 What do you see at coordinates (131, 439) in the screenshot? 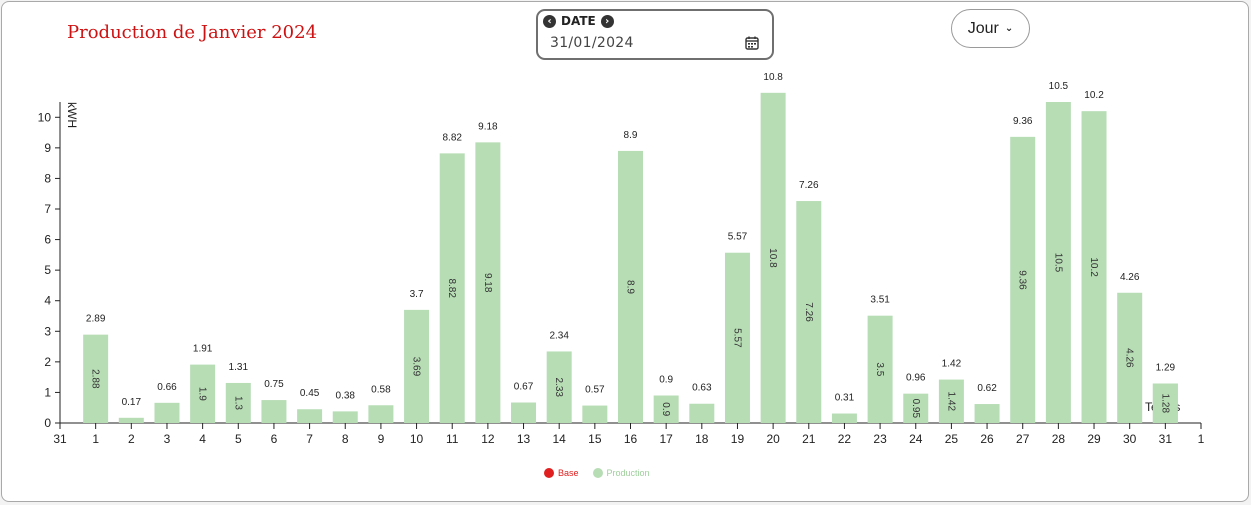
I see `x-tick-label: 2` at bounding box center [131, 439].